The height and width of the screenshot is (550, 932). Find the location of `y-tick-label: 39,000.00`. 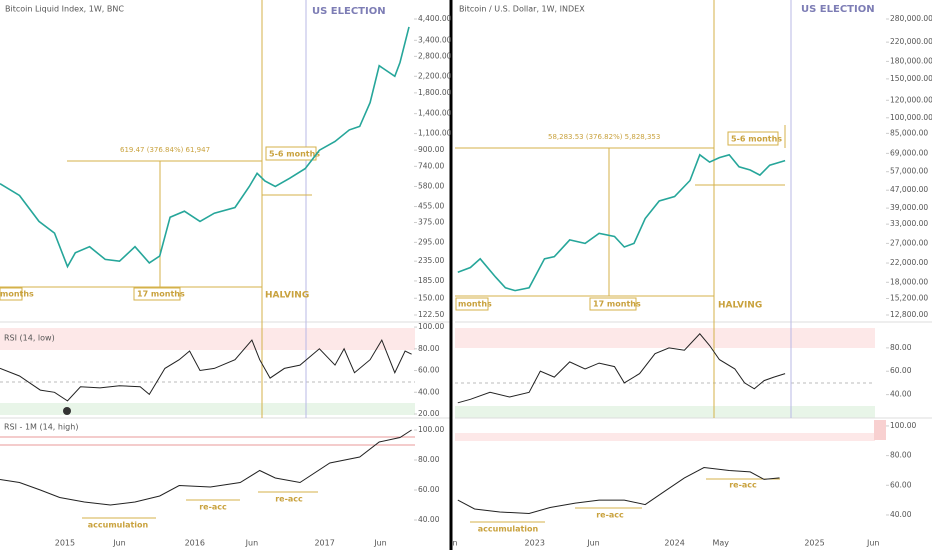

y-tick-label: 39,000.00 is located at coordinates (909, 207).